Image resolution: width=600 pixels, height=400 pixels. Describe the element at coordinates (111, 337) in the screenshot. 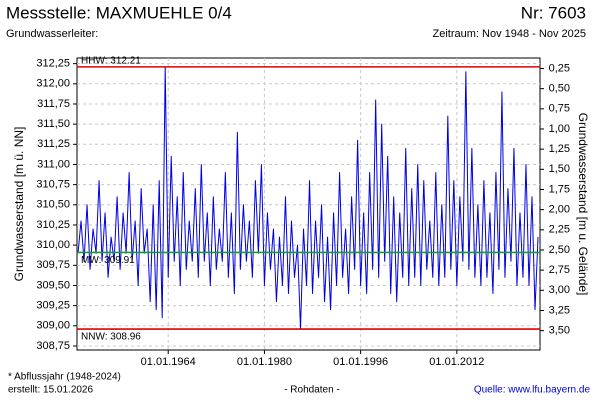

I see `reference-label: NNW: 308.96` at that location.